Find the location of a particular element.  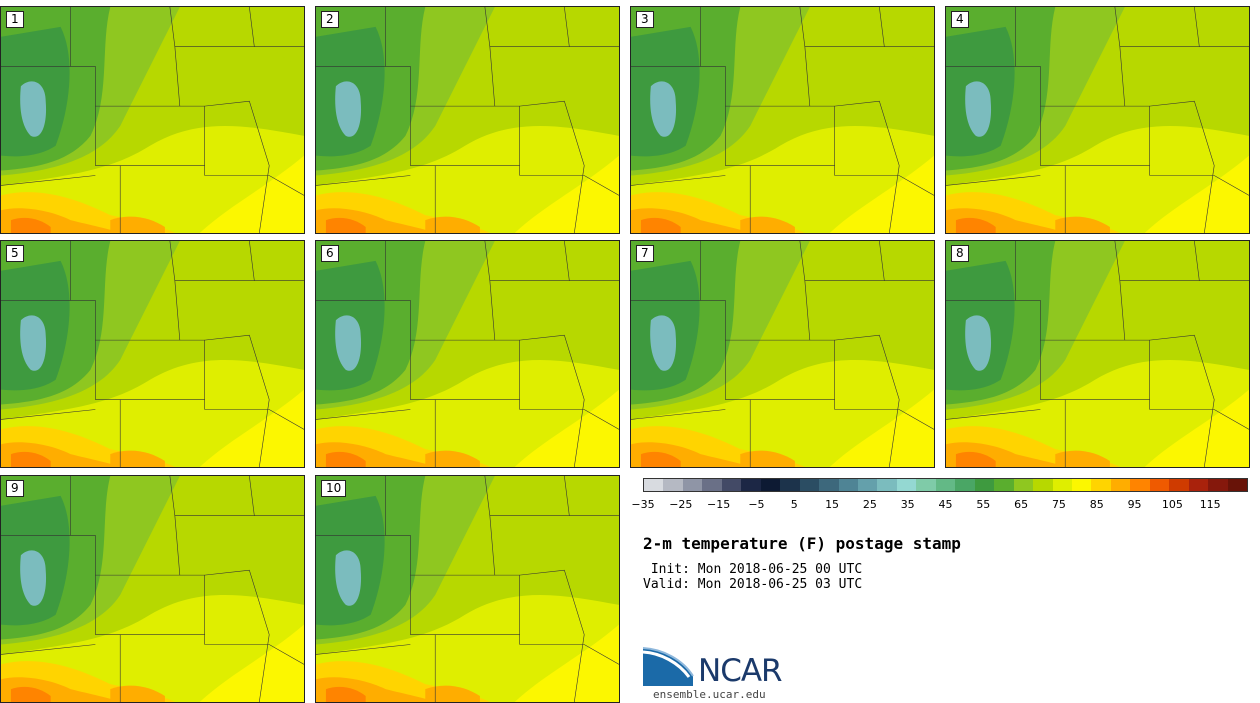

member-label: 7 is located at coordinates (645, 253).